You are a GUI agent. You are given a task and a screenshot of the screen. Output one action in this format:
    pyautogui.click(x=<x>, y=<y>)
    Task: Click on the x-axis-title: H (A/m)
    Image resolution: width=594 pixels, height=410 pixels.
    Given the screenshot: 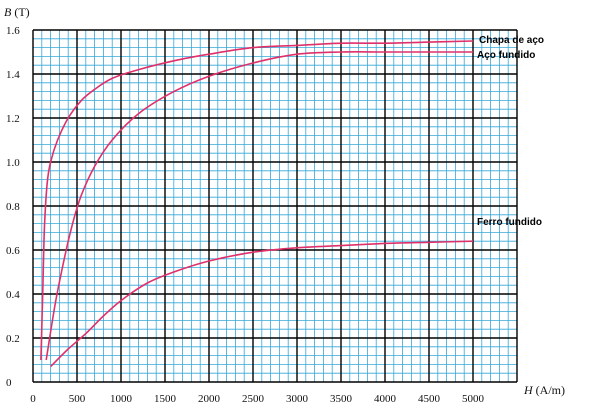 What is the action you would take?
    pyautogui.click(x=544, y=390)
    